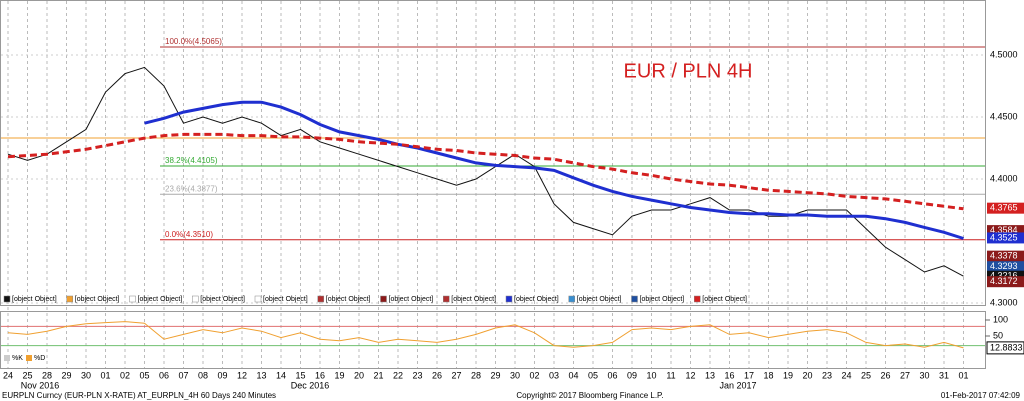 This screenshot has width=1024, height=401. I want to click on fib-label: 0.0%(4.3510), so click(189, 234).